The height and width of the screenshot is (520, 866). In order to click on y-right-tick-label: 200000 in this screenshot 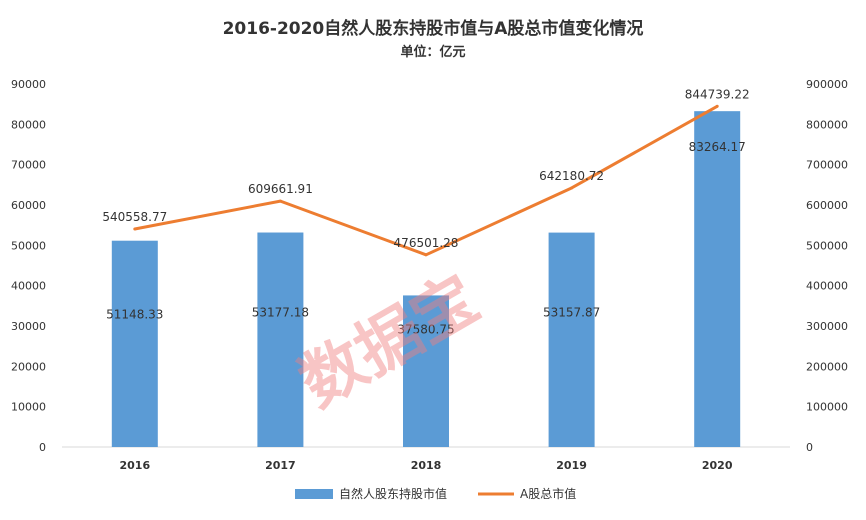, I will do `click(827, 366)`.